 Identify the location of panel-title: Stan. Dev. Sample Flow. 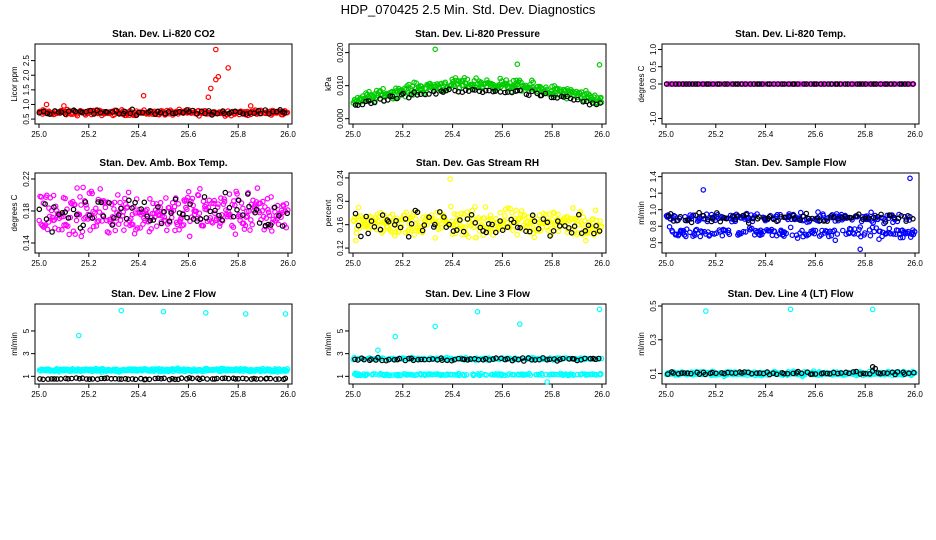
(791, 163).